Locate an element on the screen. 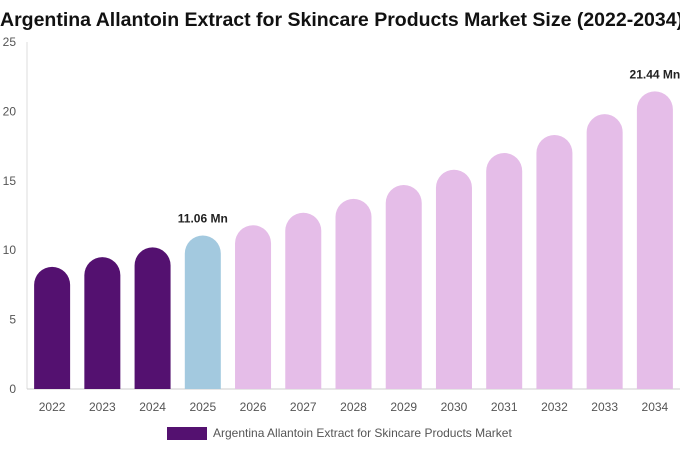  x-tick-label: 2027 is located at coordinates (303, 407).